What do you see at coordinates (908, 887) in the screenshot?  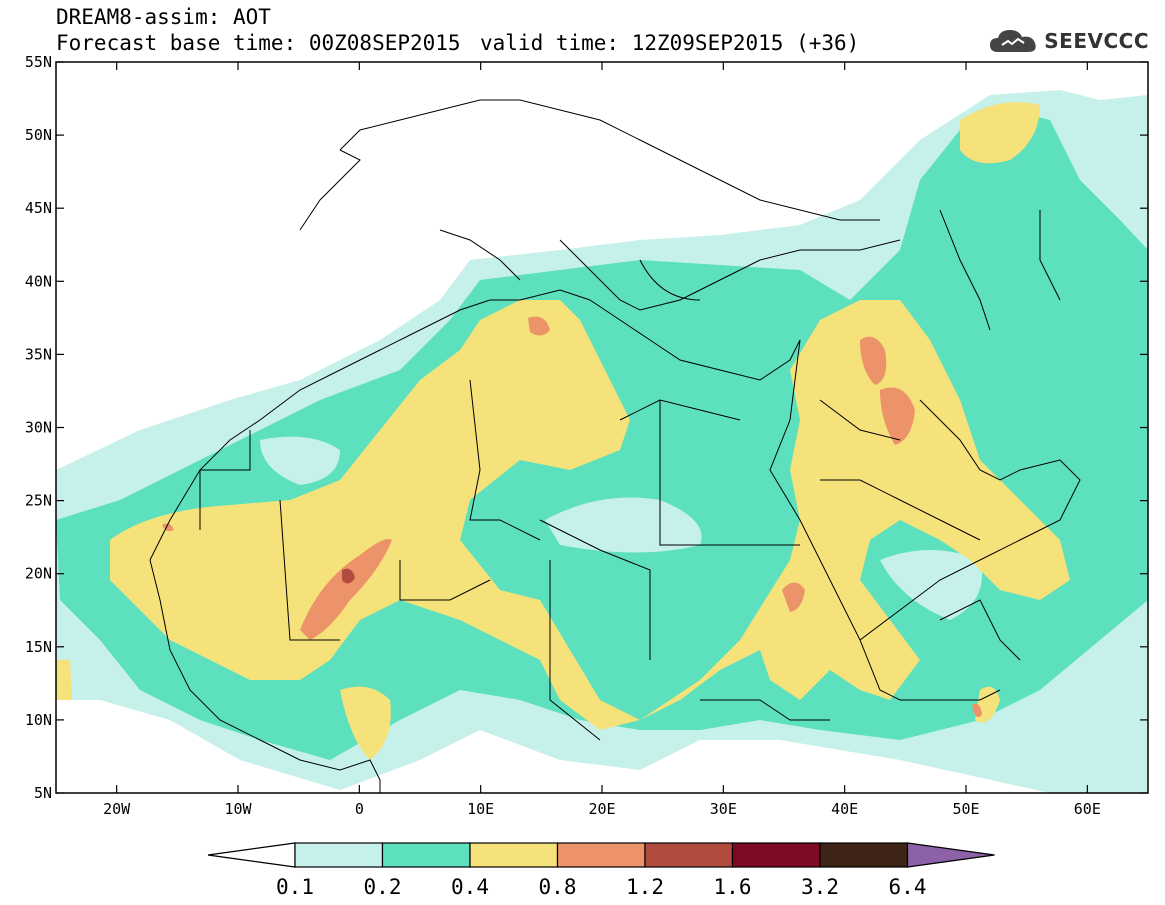 I see `colorbar-level-label: 6.4` at bounding box center [908, 887].